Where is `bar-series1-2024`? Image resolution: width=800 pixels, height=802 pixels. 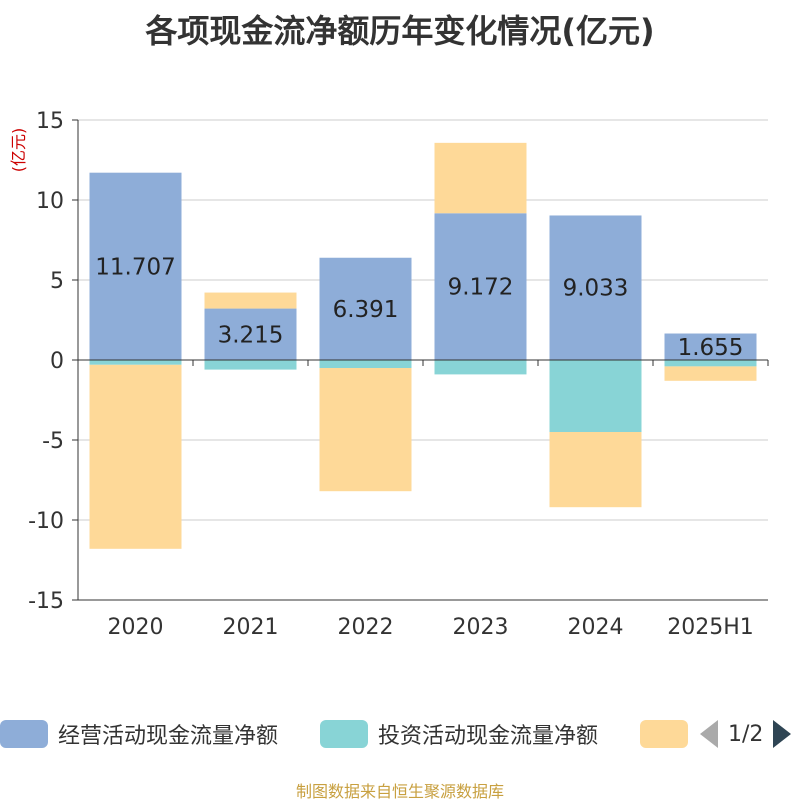
bar-series1-2024 is located at coordinates (595, 396).